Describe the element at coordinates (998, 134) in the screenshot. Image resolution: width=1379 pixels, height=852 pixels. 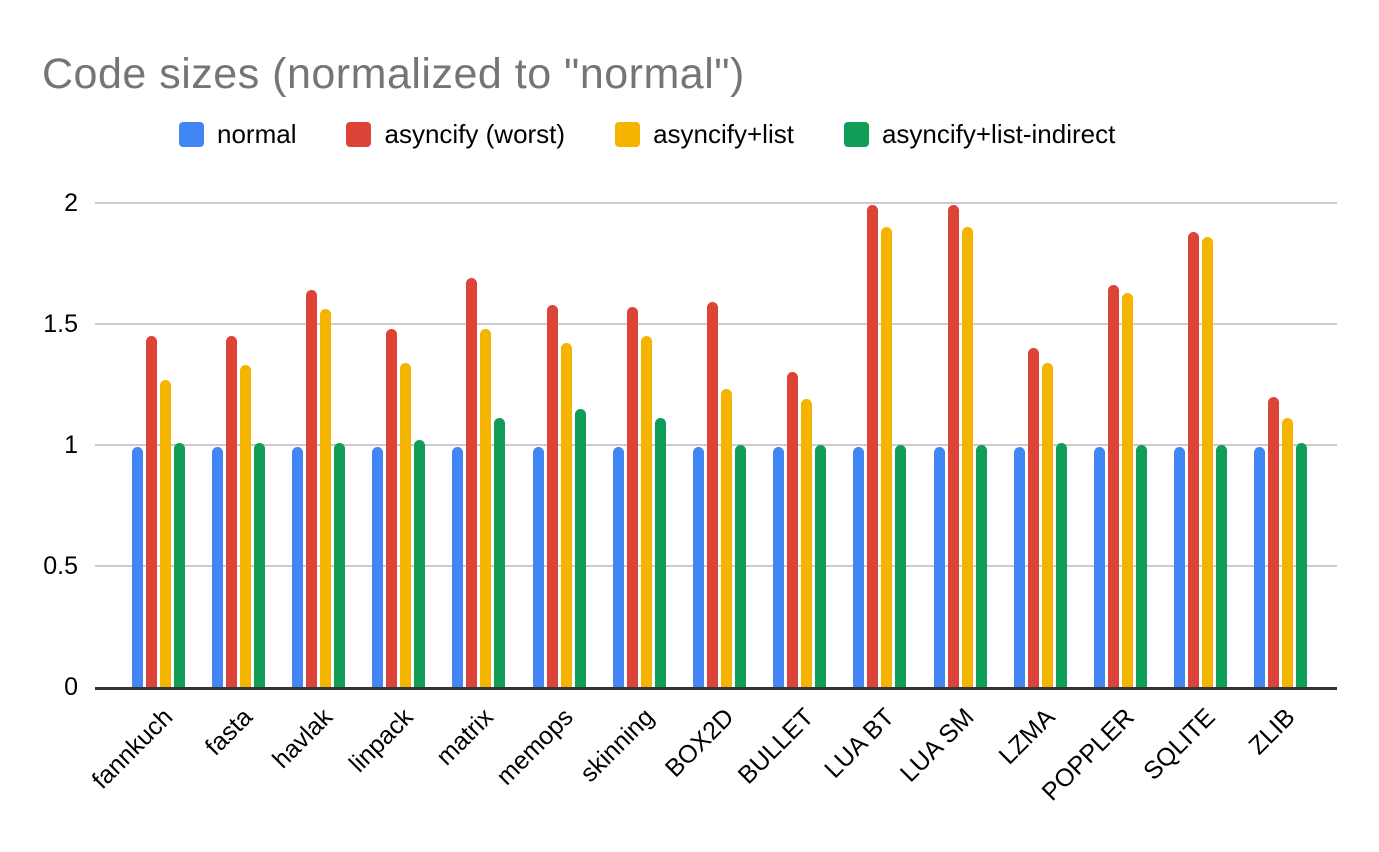
I see `legend-label: asyncify+list-indirect` at that location.